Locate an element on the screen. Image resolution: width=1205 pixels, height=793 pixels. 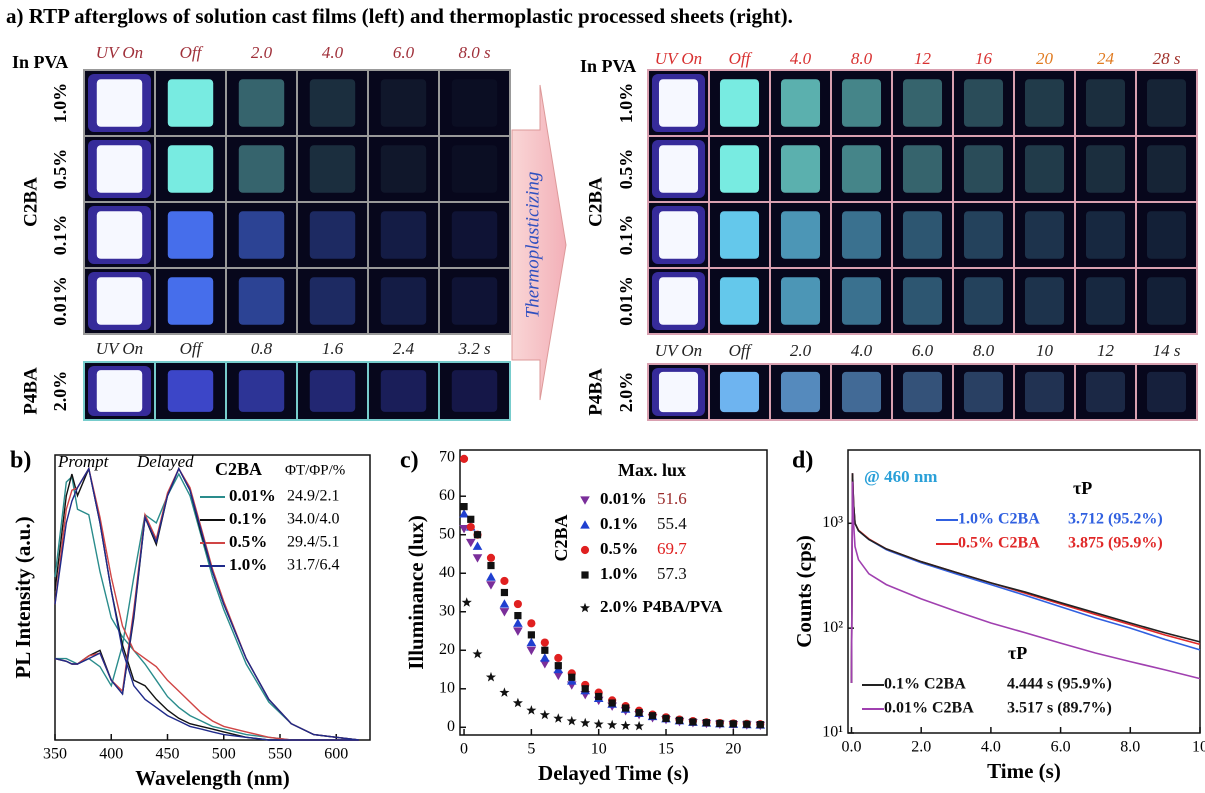
panel-label: c) is located at coordinates (409, 461).